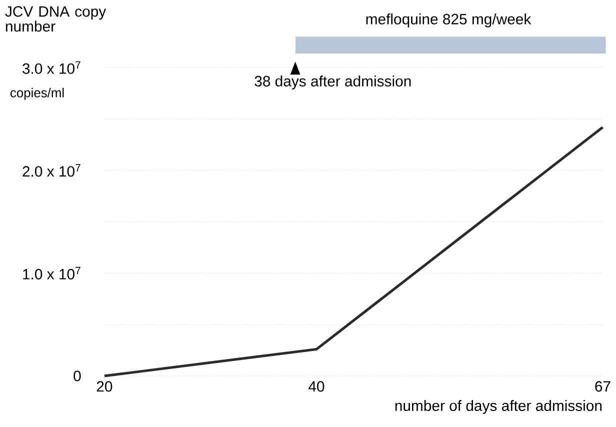 This screenshot has height=427, width=616. Describe the element at coordinates (55, 19) in the screenshot. I see `y-axis-title: JCV DNA copy number` at that location.